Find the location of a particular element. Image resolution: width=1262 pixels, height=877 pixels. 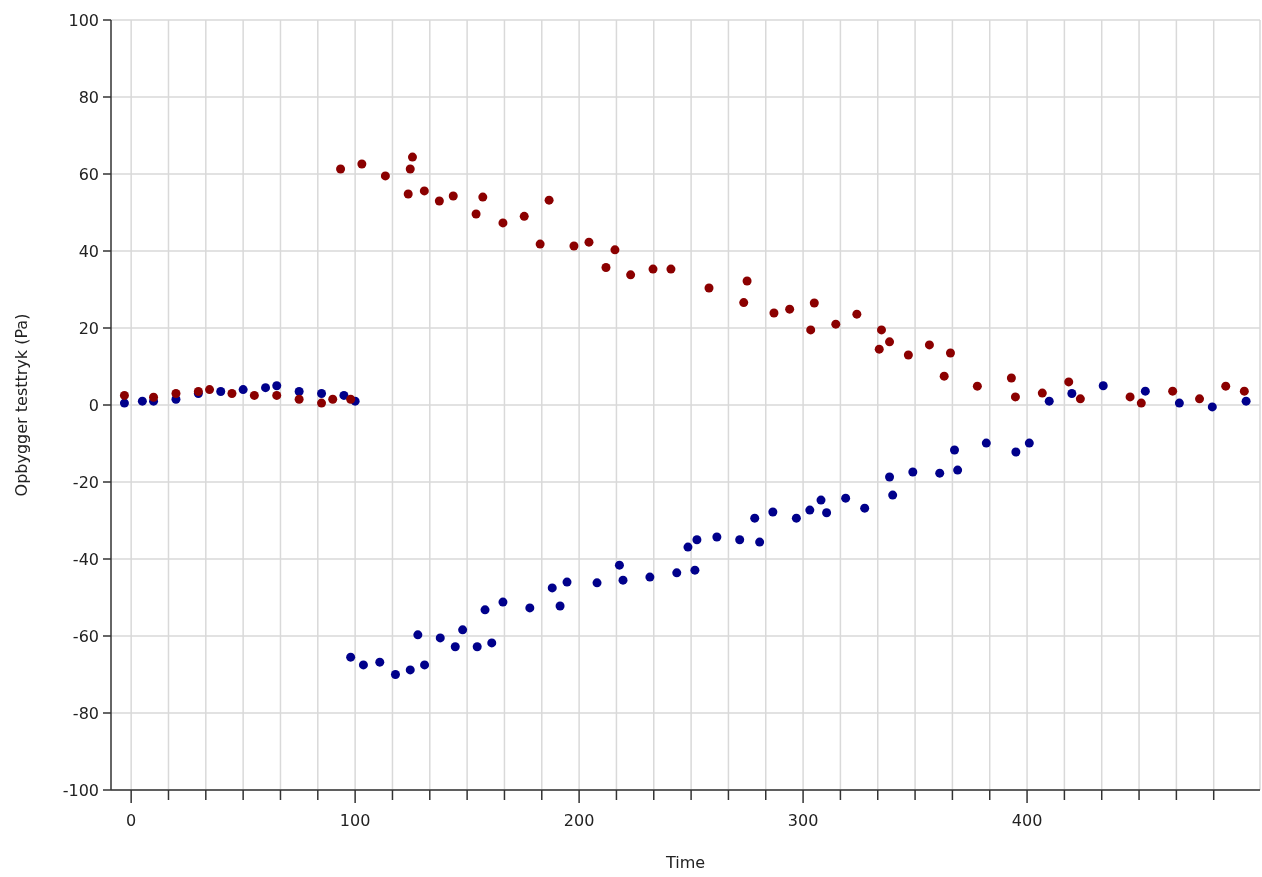

y-tick-label: 20 is located at coordinates (88, 328).